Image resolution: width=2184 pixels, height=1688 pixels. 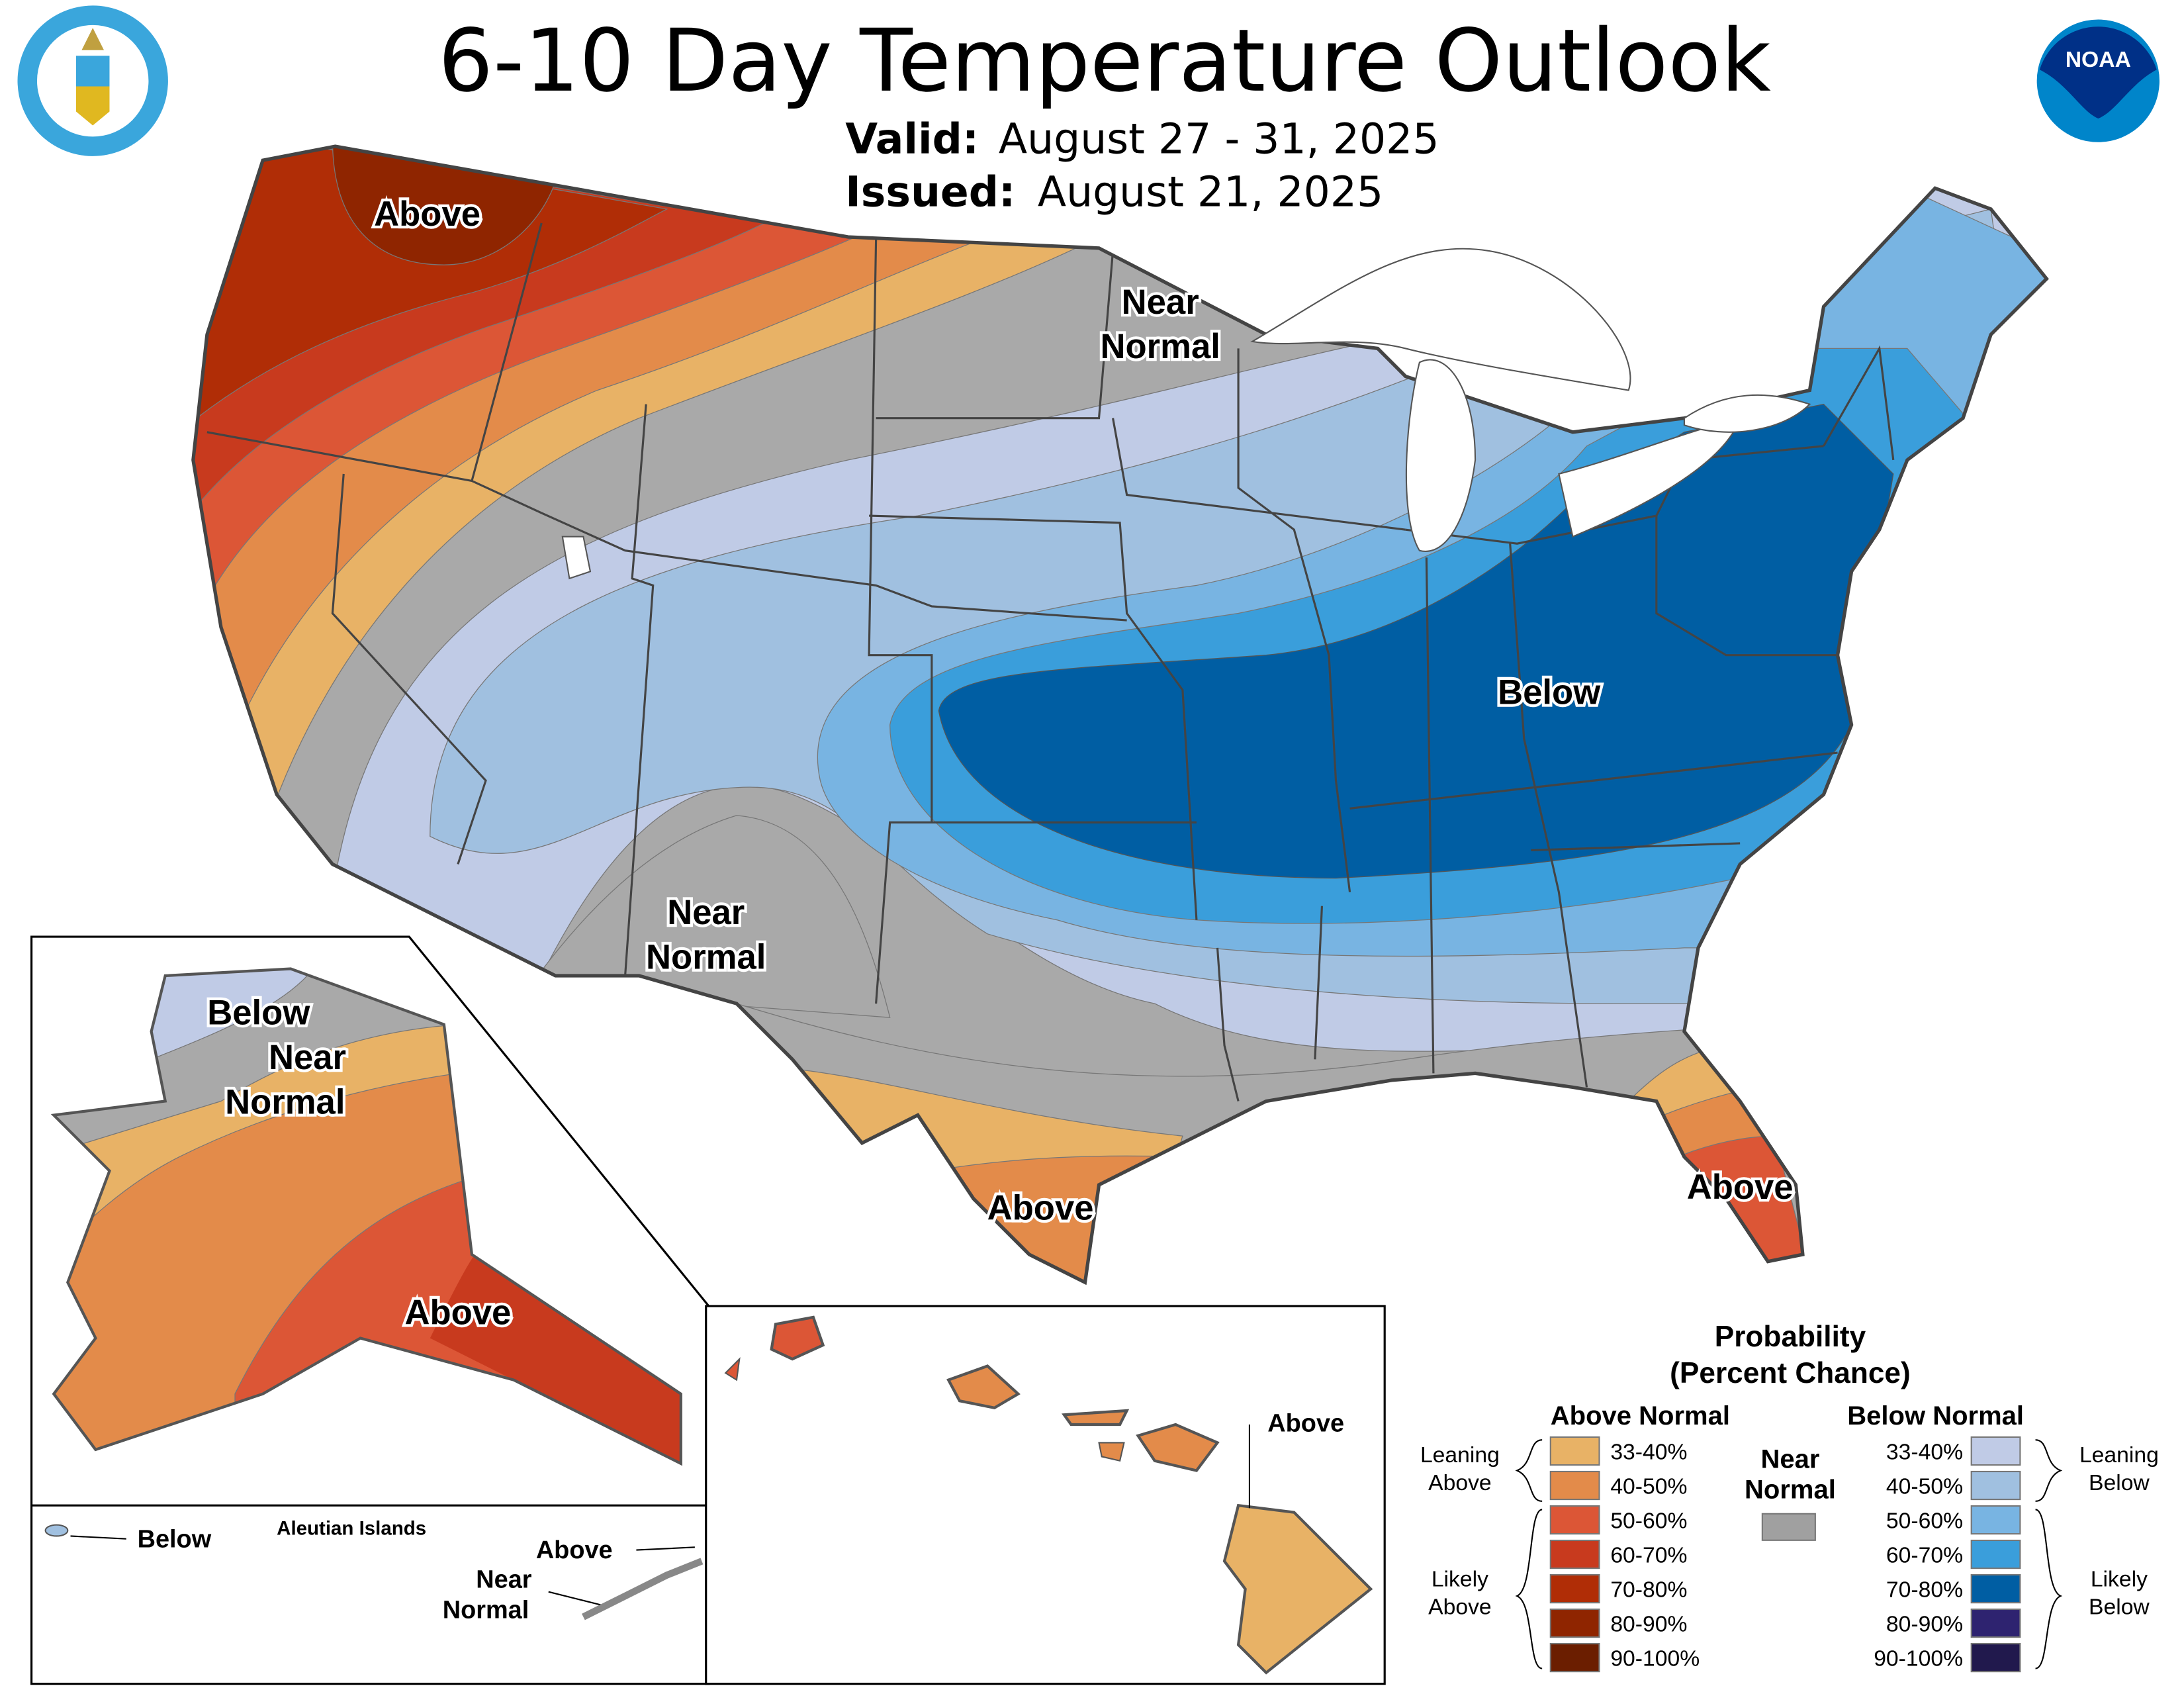 What do you see at coordinates (2119, 1579) in the screenshot?
I see `legend-likely-below-1: Likely` at bounding box center [2119, 1579].